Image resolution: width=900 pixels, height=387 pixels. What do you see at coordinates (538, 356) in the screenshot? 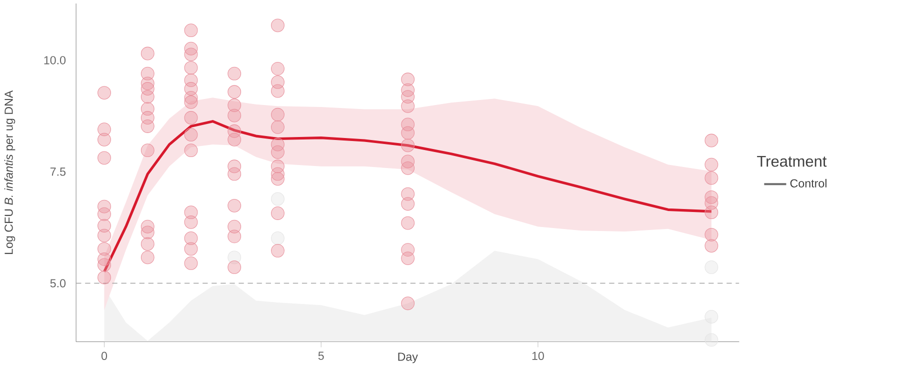
I see `x-tick-label: 10` at bounding box center [538, 356].